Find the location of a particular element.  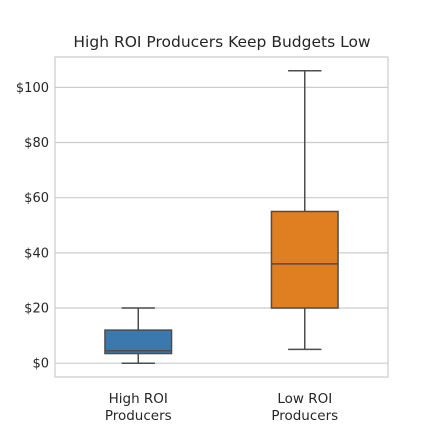

y-tick-label: $20 is located at coordinates (36, 309).